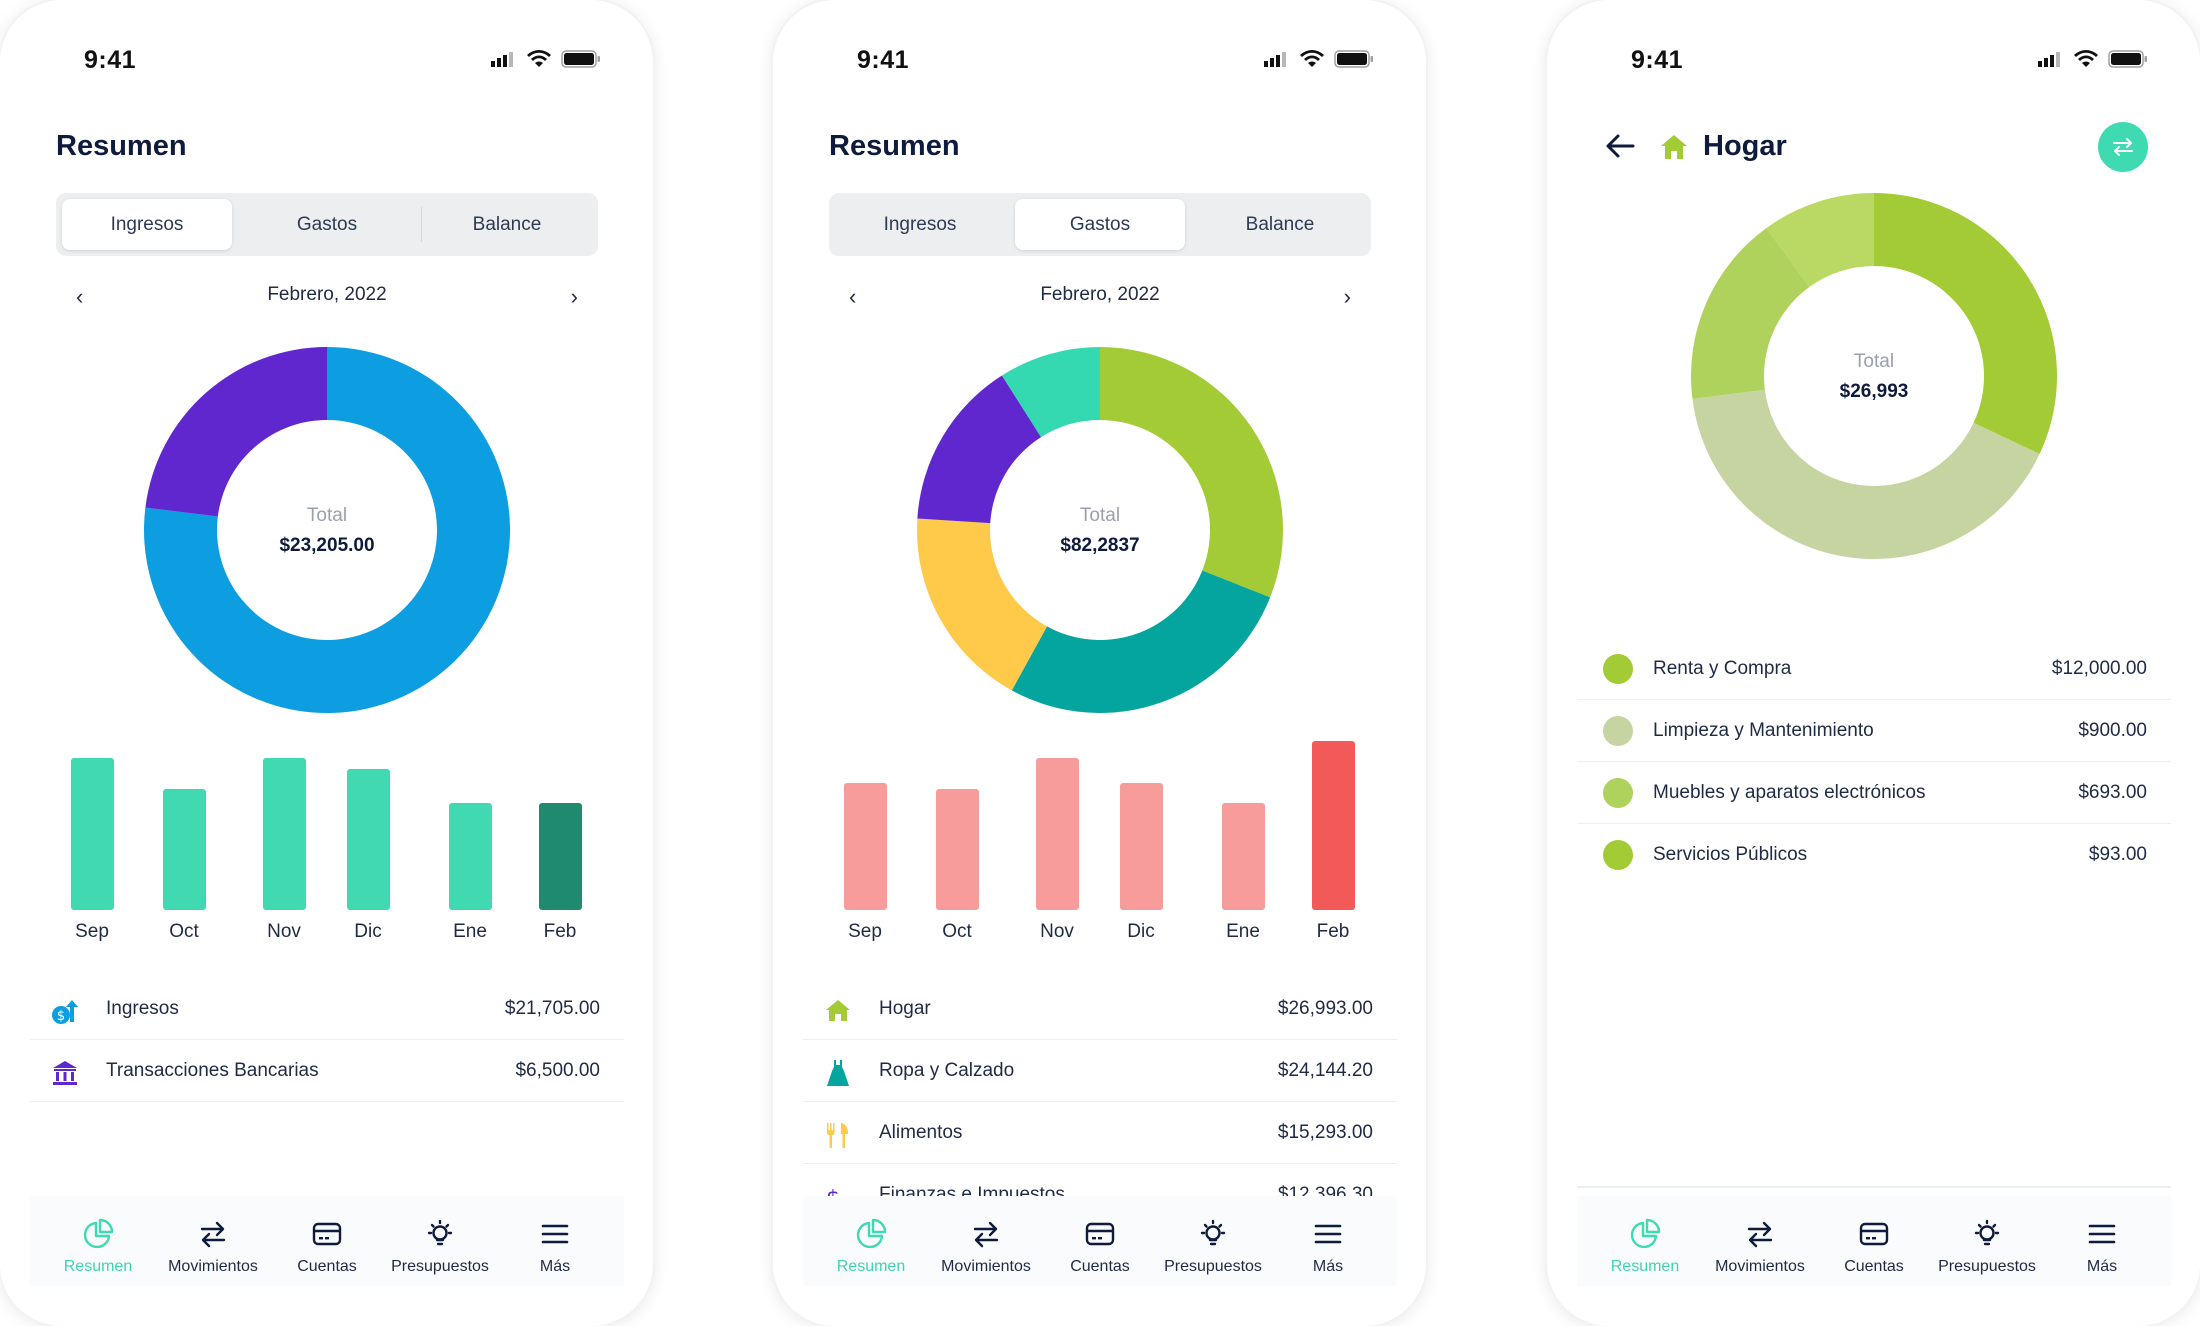  What do you see at coordinates (470, 931) in the screenshot?
I see `bar-label: Ene` at bounding box center [470, 931].